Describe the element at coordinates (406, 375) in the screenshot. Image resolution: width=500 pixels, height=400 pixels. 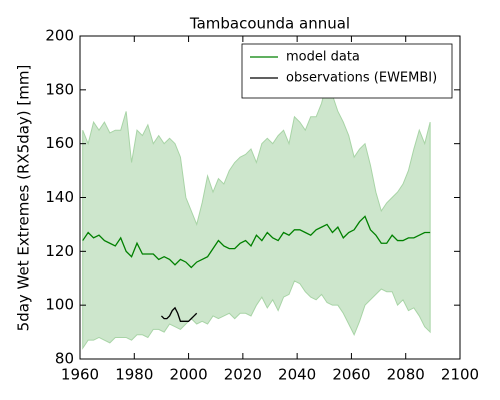
I see `x-tick-label: 2080` at that location.